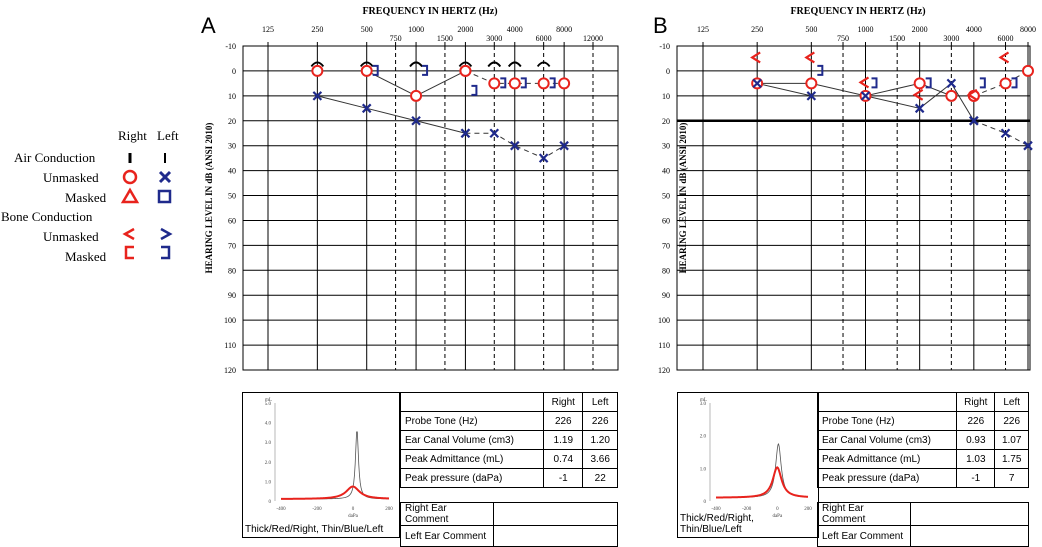  What do you see at coordinates (166, 252) in the screenshot?
I see `left-bc-masked-icon` at bounding box center [166, 252].